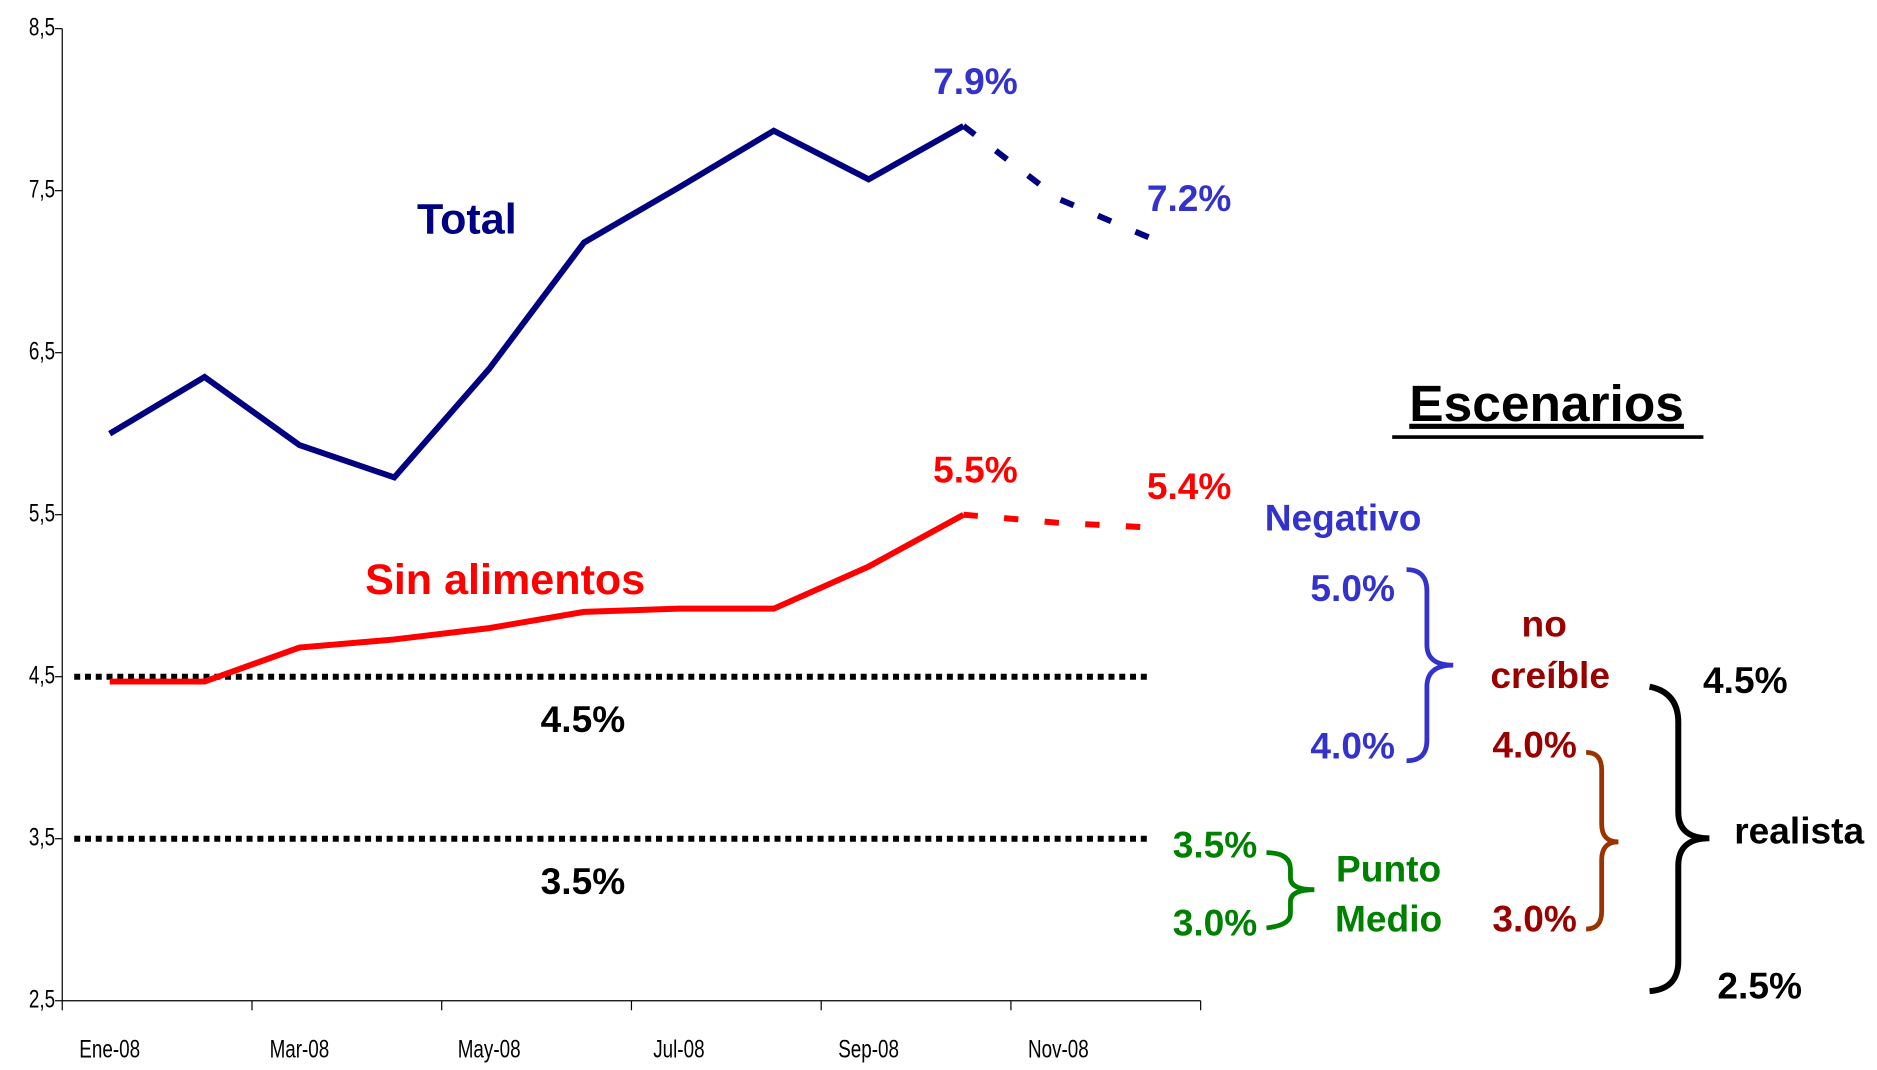  Describe the element at coordinates (868, 1049) in the screenshot. I see `x-tick-label: Sep-08` at that location.